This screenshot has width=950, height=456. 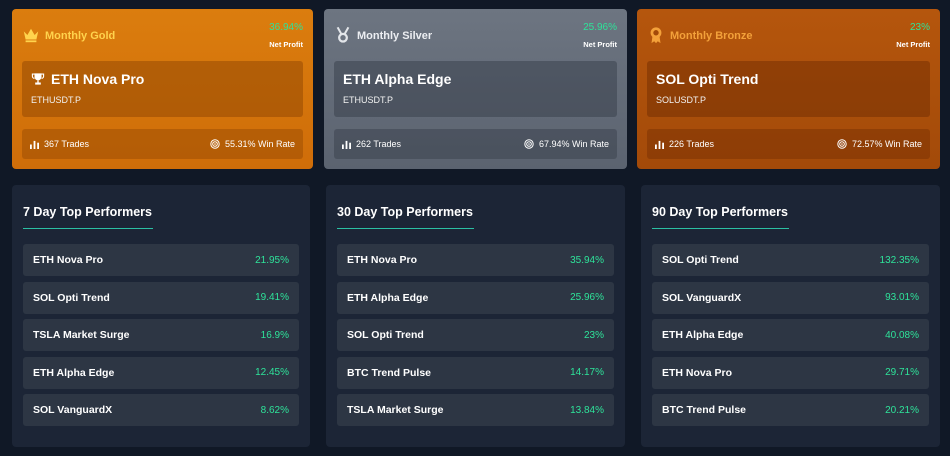 I want to click on card-header: Monthly Silver 25.96% Net Profit, so click(x=475, y=35).